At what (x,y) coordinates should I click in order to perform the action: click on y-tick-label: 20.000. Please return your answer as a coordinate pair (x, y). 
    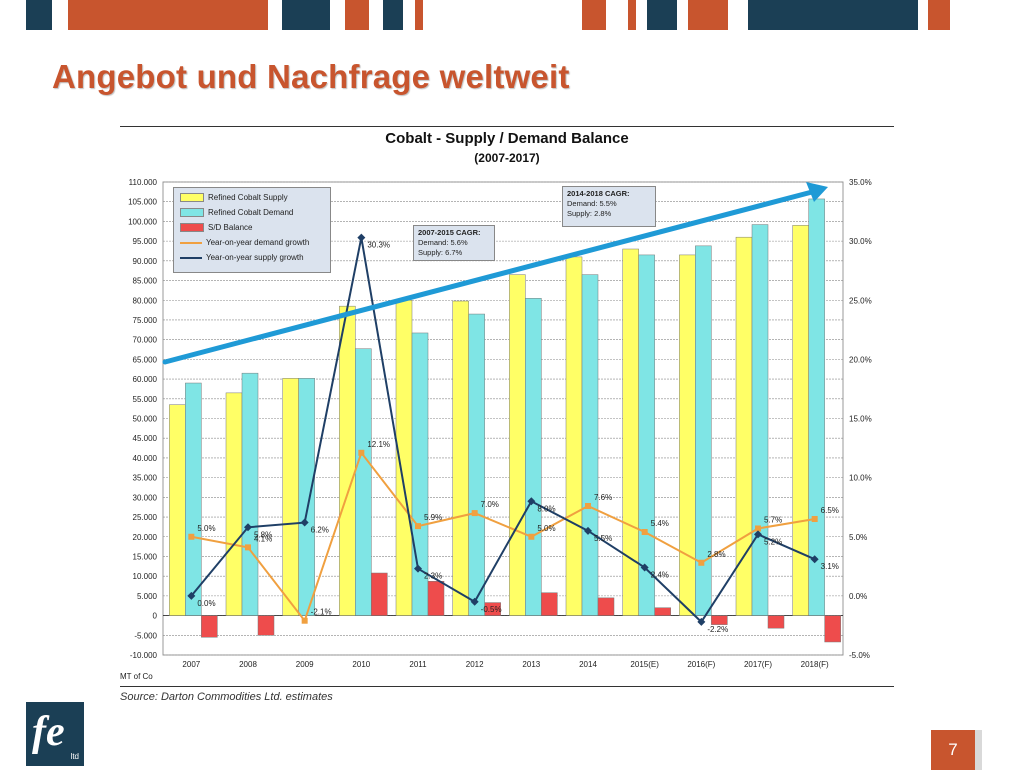
    Looking at the image, I should click on (145, 537).